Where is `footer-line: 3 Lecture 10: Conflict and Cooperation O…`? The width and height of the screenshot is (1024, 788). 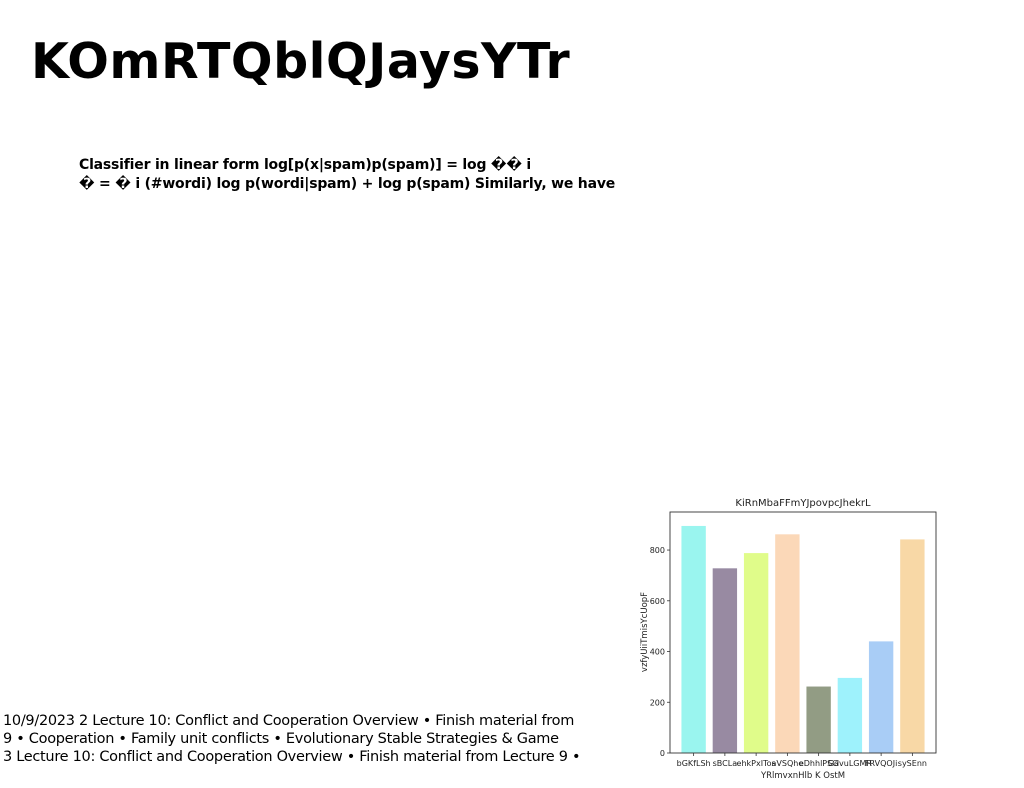
footer-line: 3 Lecture 10: Conflict and Cooperation O… is located at coordinates (292, 757).